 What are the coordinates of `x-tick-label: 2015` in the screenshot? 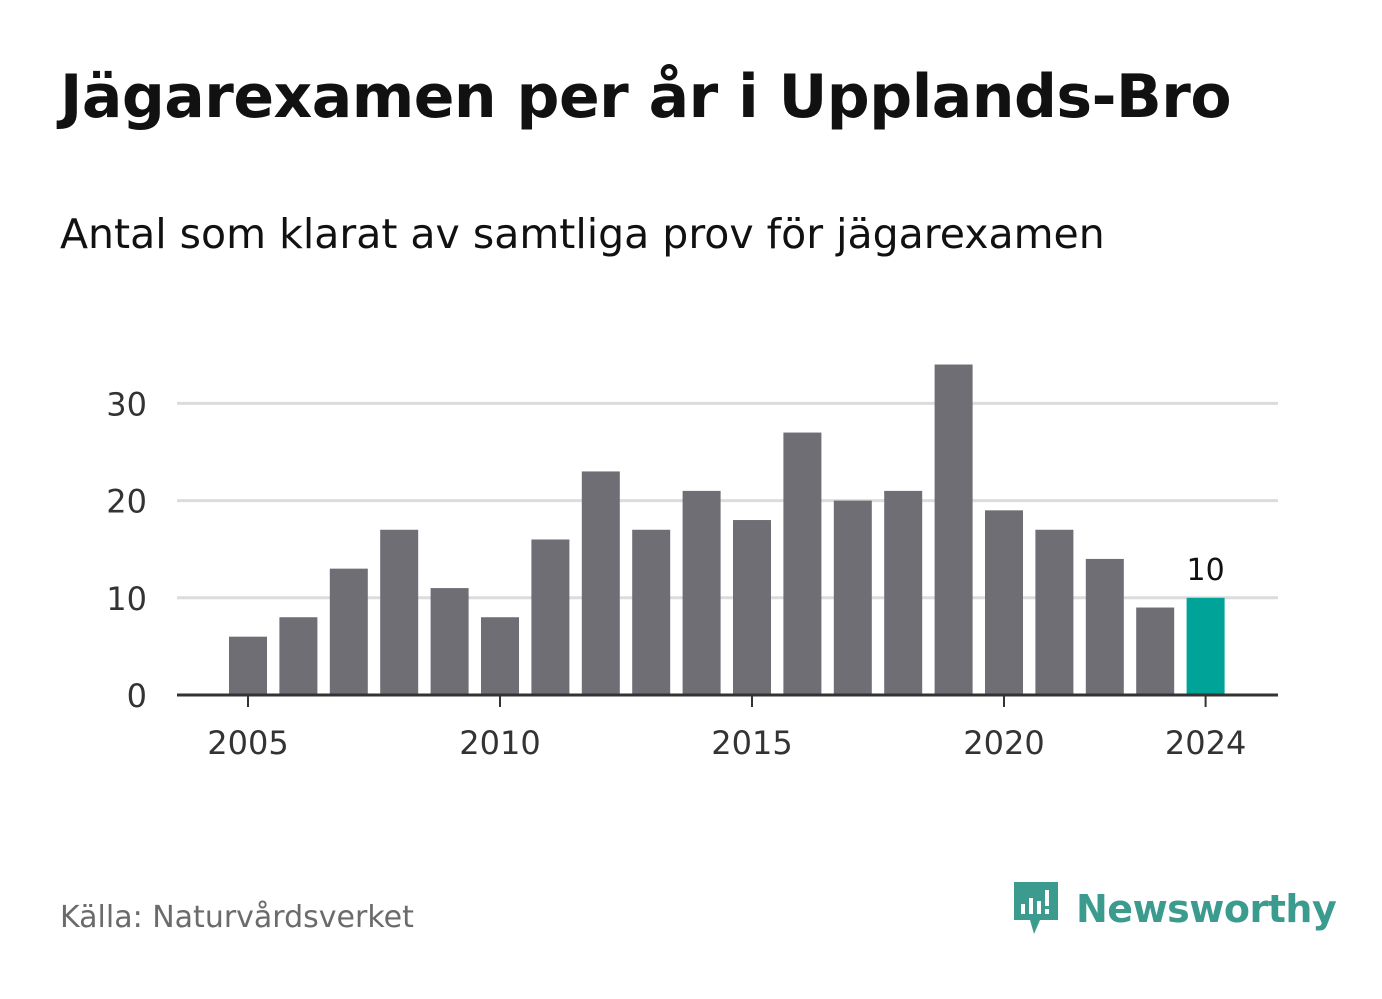 It's located at (751, 743).